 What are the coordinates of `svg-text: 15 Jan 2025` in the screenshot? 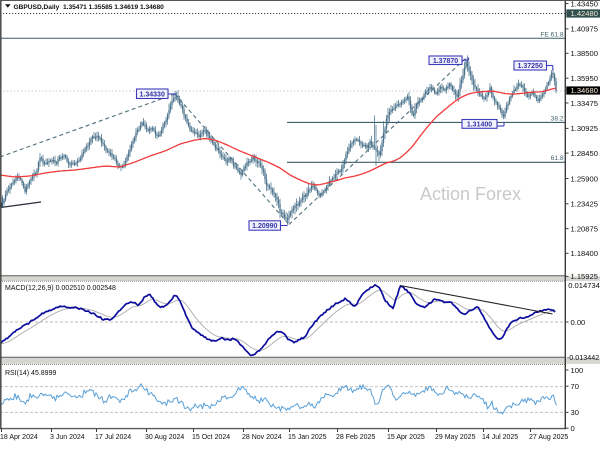 It's located at (307, 437).